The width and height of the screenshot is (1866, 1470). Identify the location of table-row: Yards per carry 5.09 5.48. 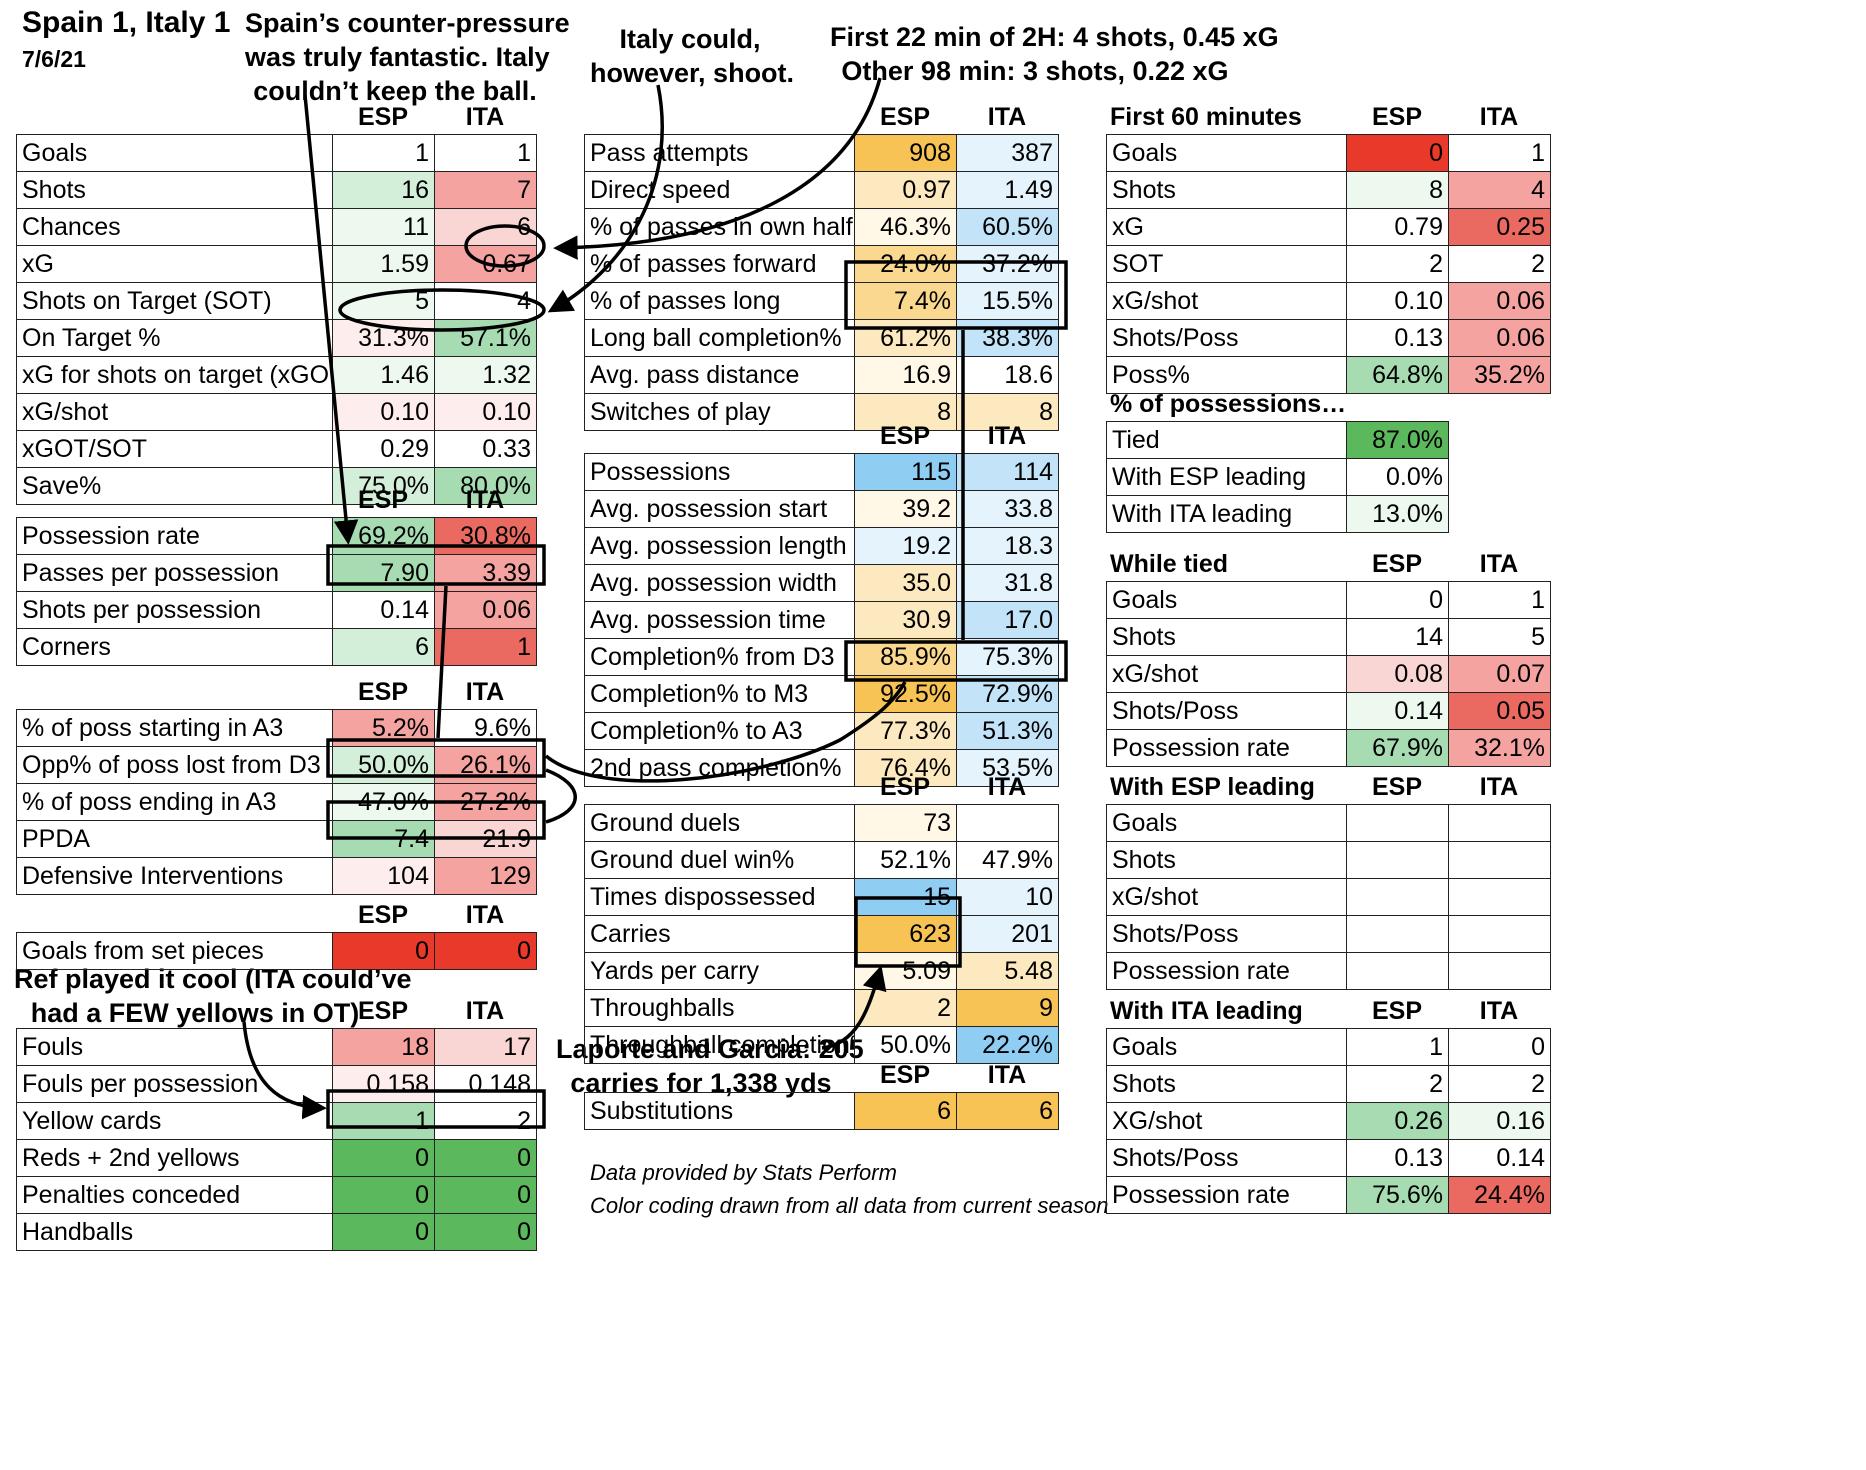
(821, 971).